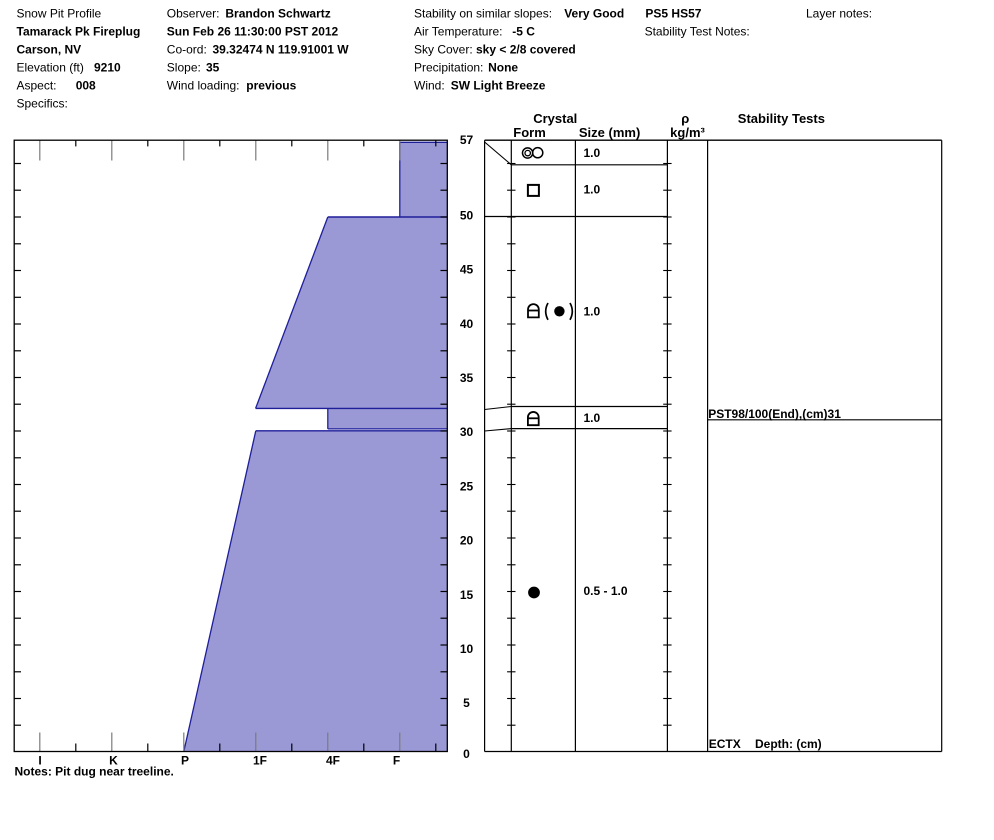 This screenshot has height=840, width=994. What do you see at coordinates (86, 86) in the screenshot?
I see `svg-text: 008` at bounding box center [86, 86].